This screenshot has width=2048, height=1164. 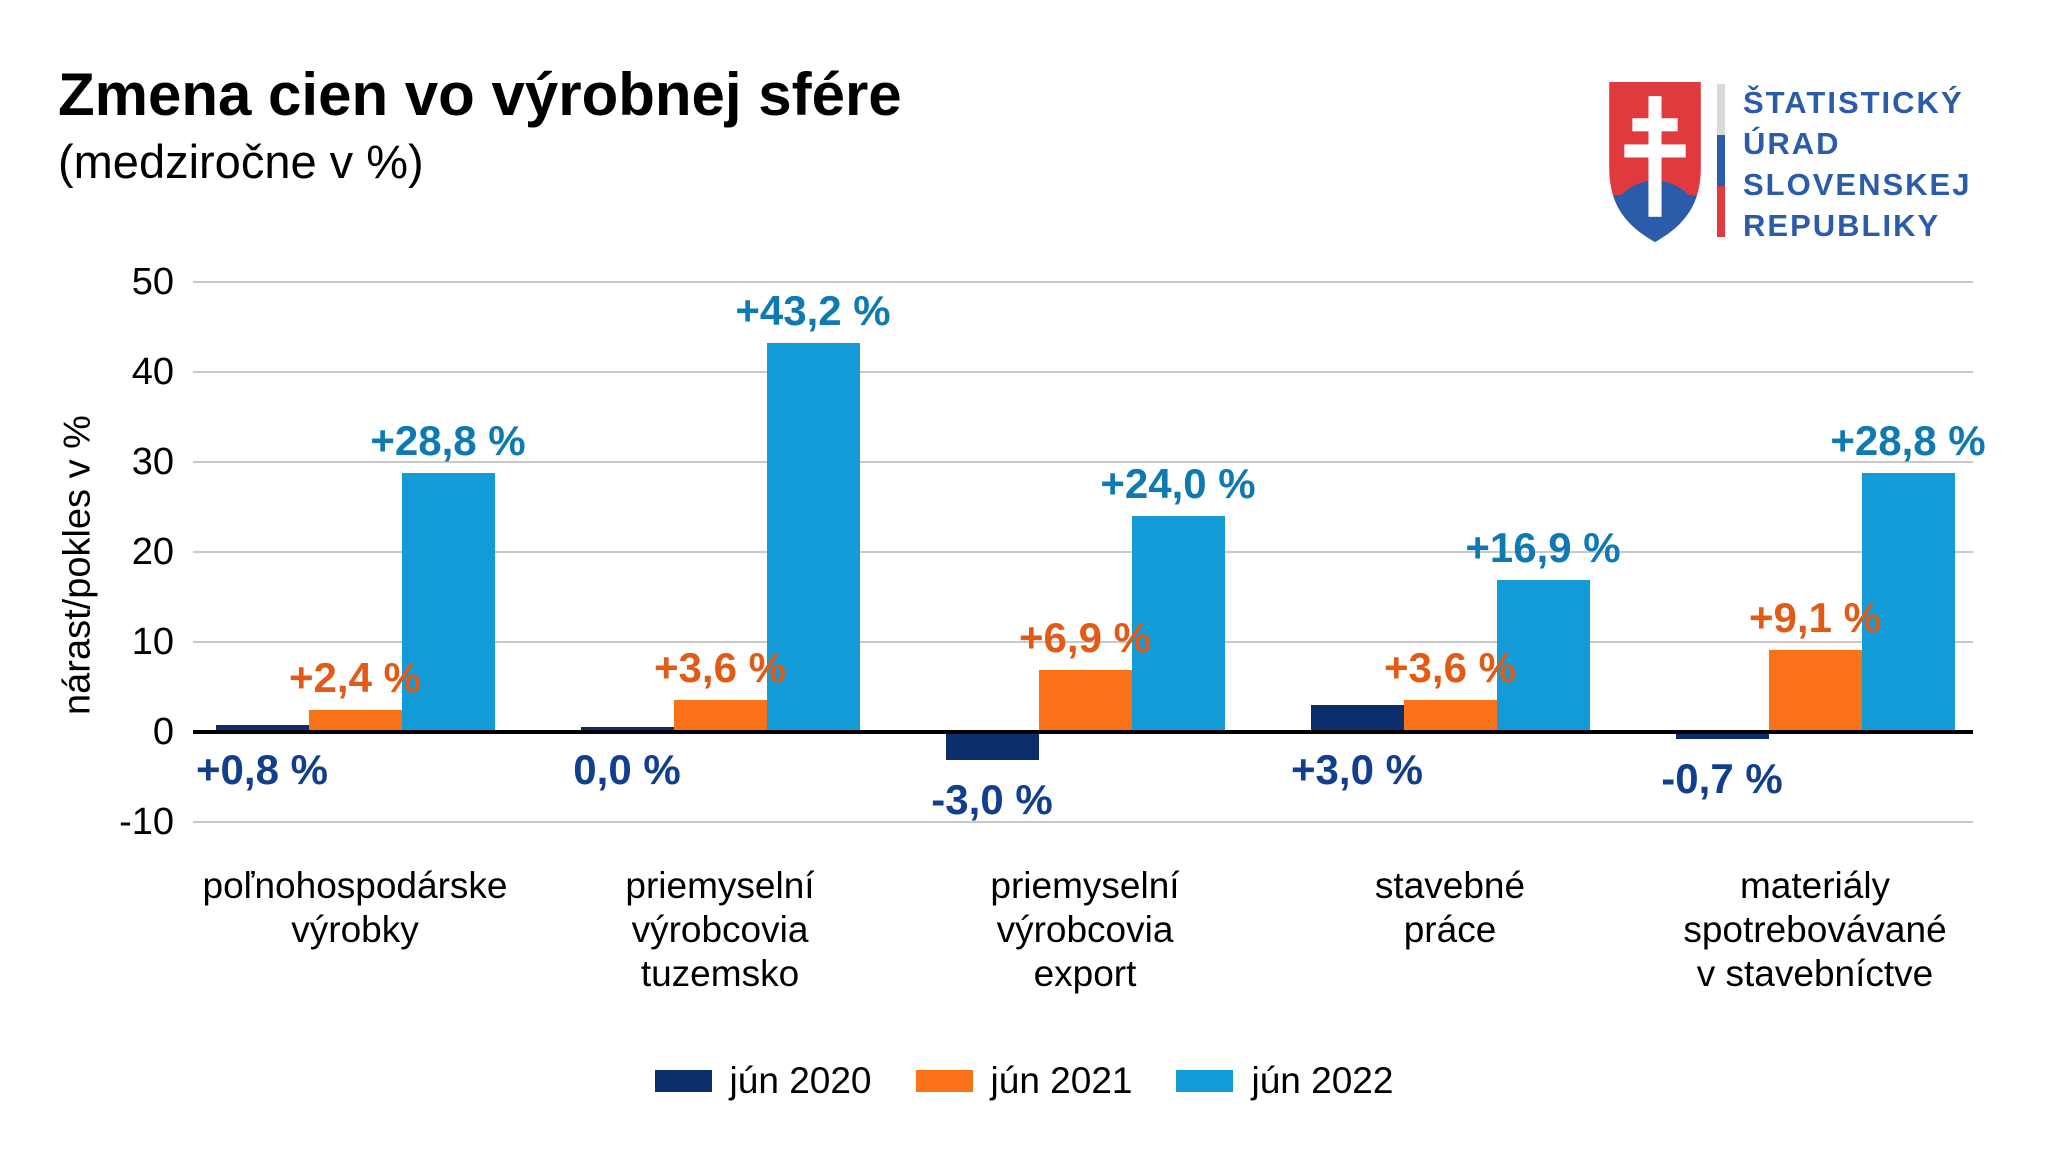 What do you see at coordinates (813, 311) in the screenshot?
I see `bar-value-label-jún-2022-group-2: +43,2 %` at bounding box center [813, 311].